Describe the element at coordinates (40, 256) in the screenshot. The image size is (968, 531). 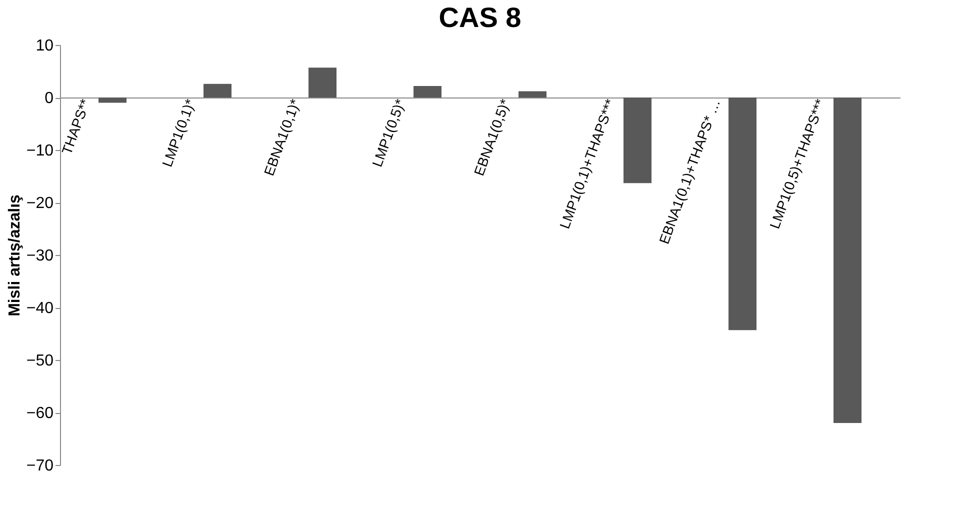
I see `y-tick-label: −30` at that location.